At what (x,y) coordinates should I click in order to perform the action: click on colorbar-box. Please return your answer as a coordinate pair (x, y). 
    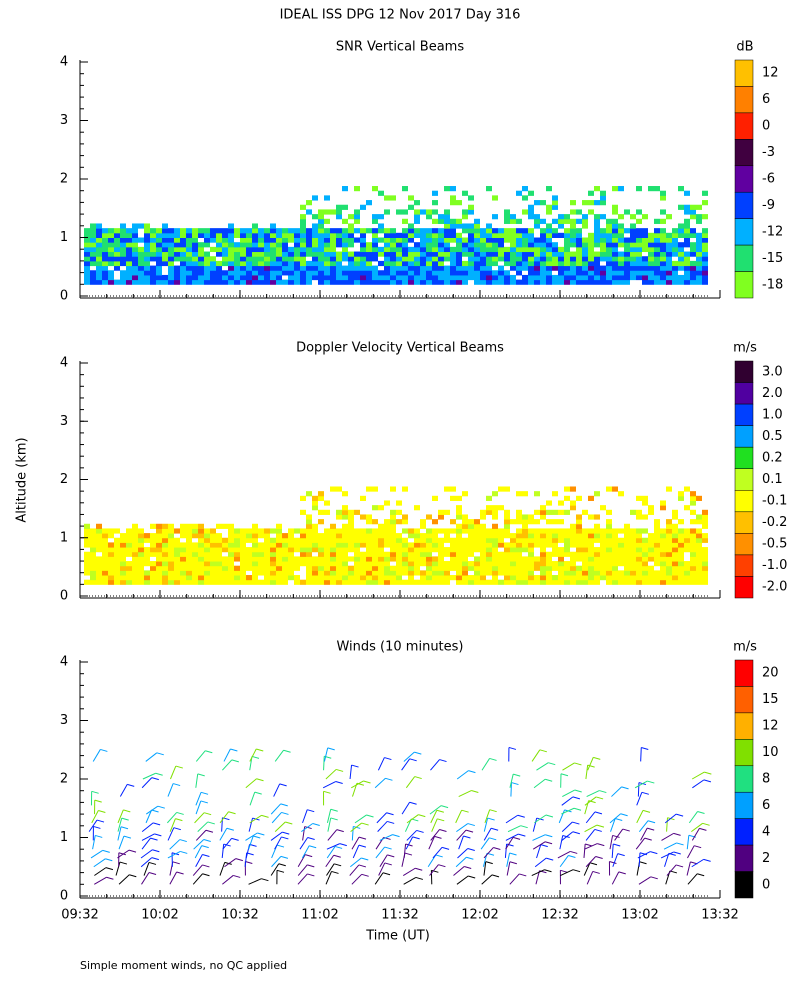
    Looking at the image, I should click on (744, 544).